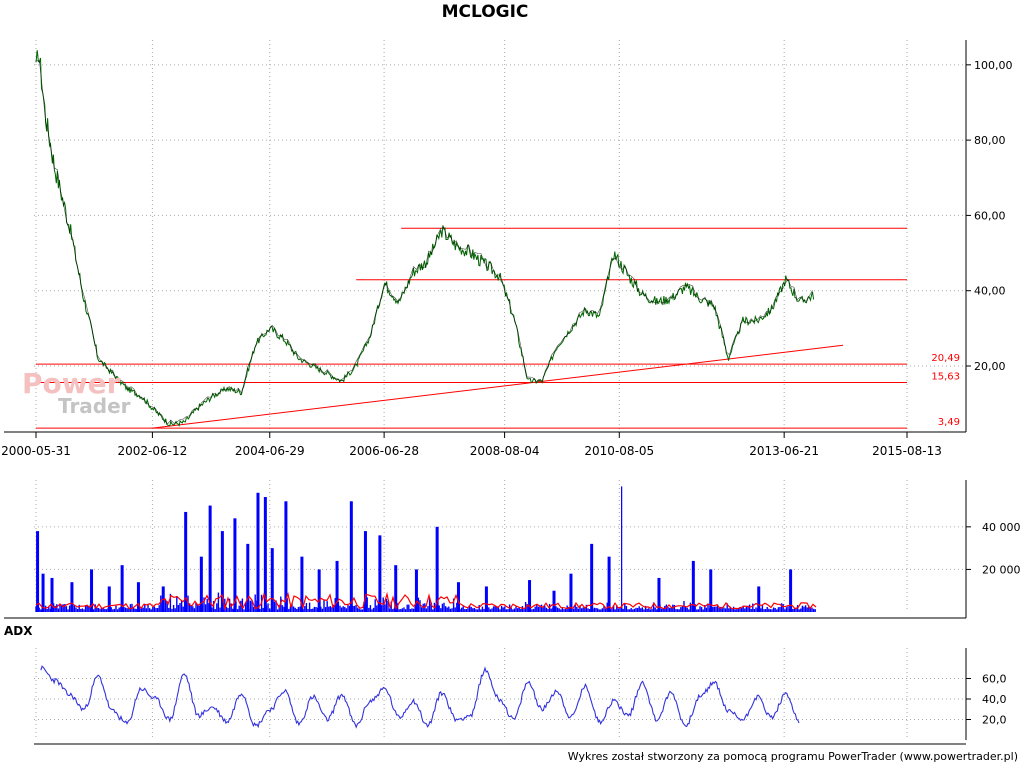  I want to click on support-trendline, so click(498, 386).